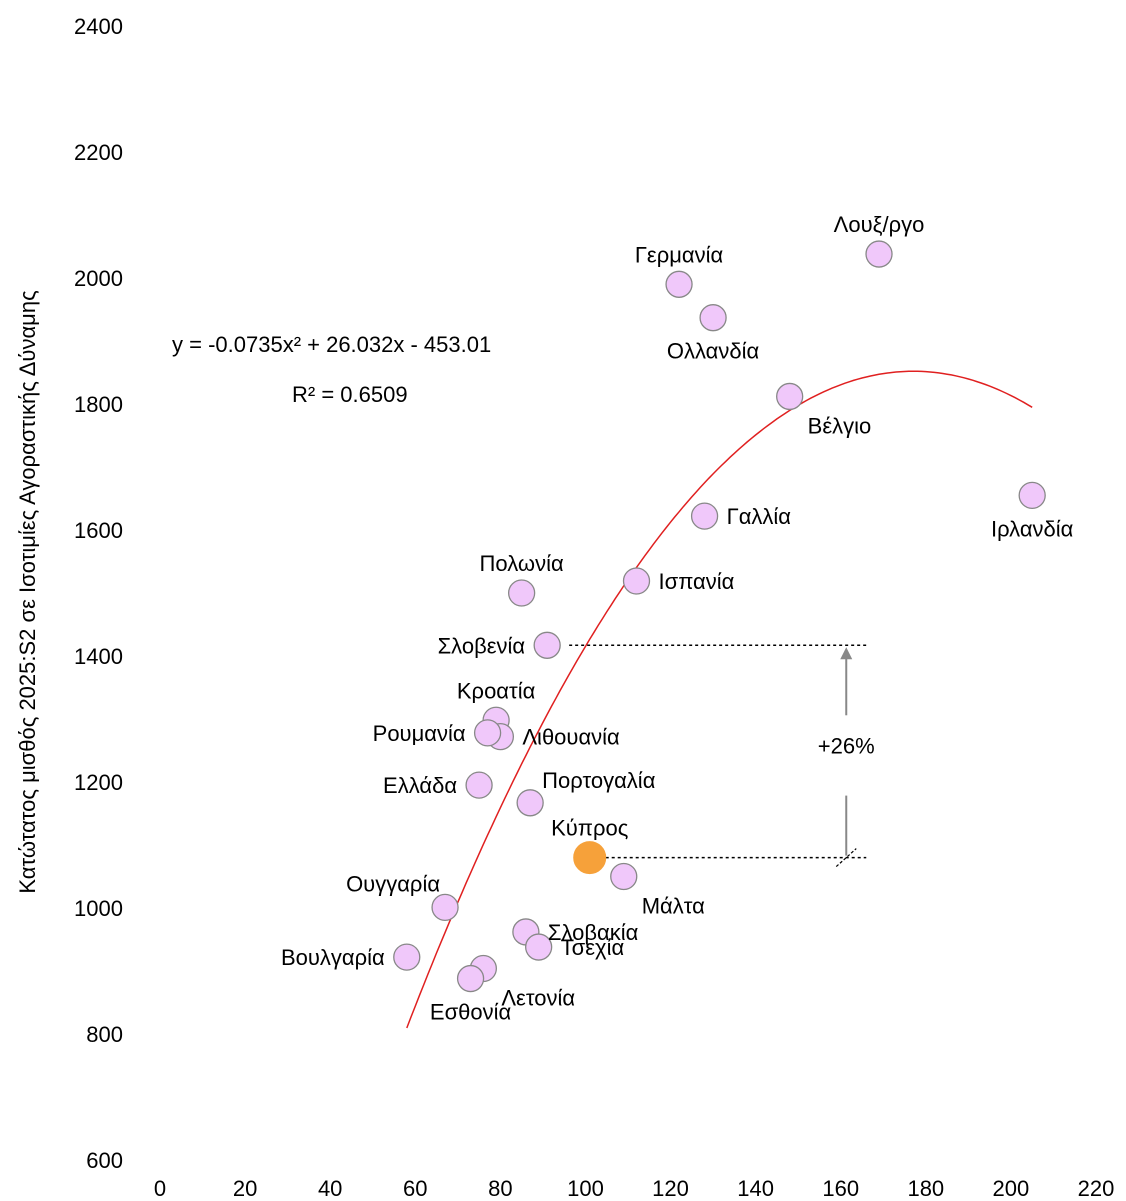 The width and height of the screenshot is (1126, 1201). I want to click on y-tick-label: 2000, so click(98, 278).